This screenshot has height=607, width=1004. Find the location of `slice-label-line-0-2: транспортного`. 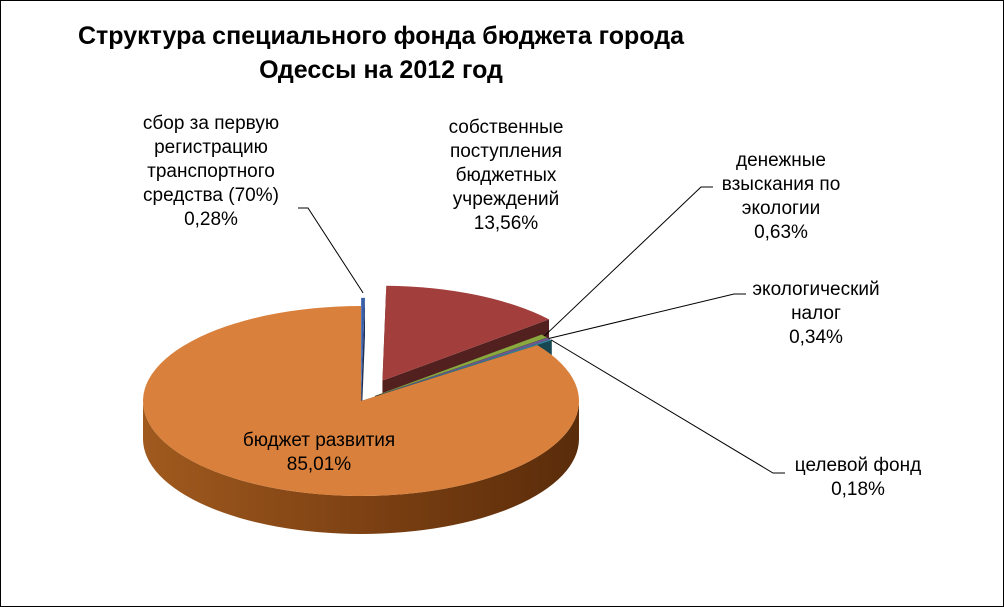

slice-label-line-0-2: транспортного is located at coordinates (211, 171).